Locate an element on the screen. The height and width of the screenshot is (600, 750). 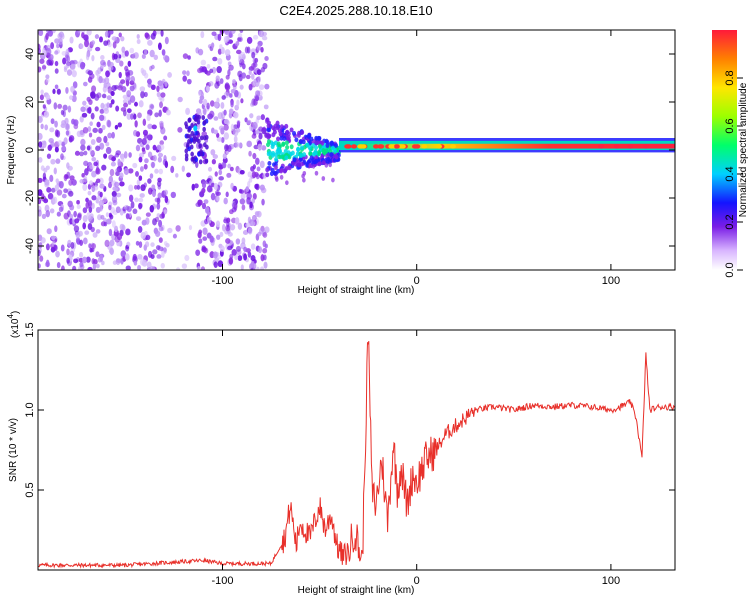
svg-text: (x104) is located at coordinates (13, 324).